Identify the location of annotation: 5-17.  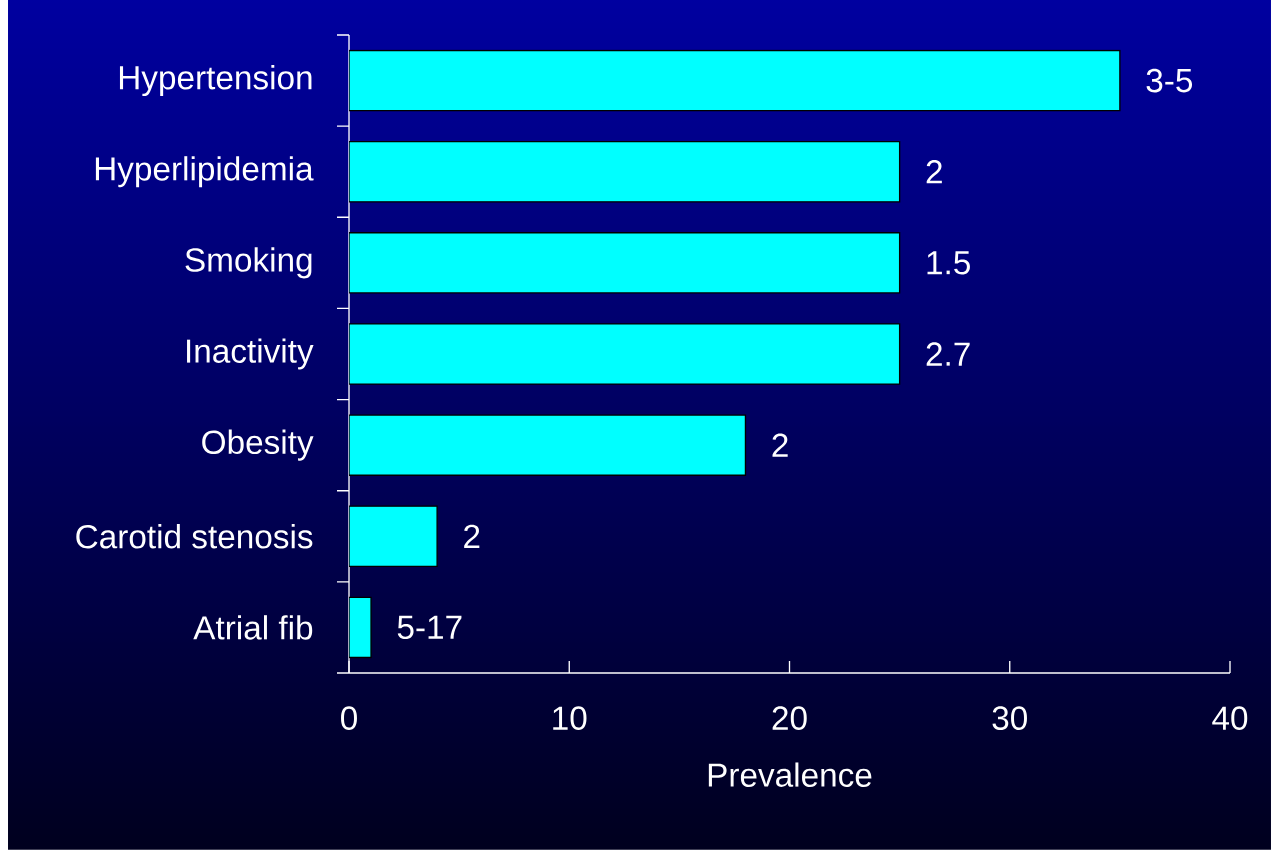
(429, 627).